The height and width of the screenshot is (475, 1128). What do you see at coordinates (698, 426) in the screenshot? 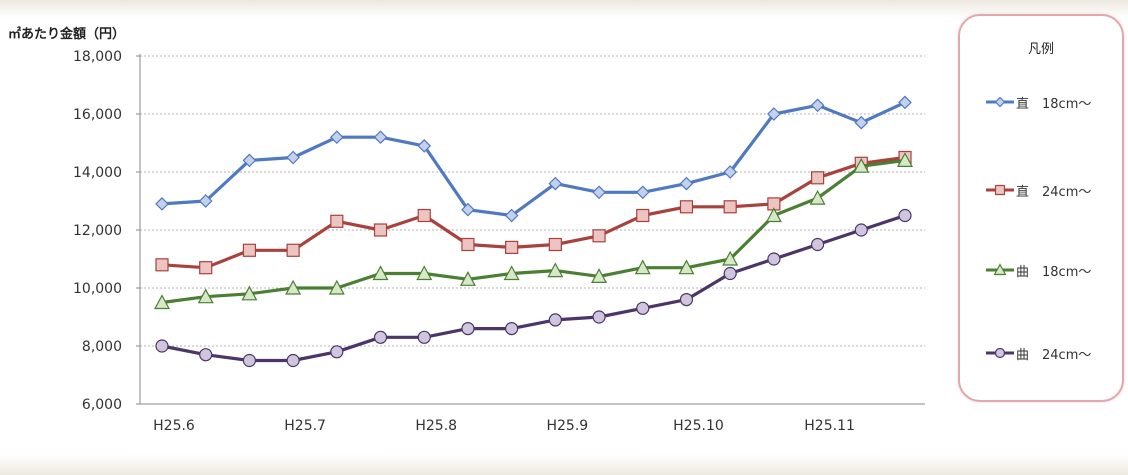
I see `x-tick-label: H25.10` at bounding box center [698, 426].